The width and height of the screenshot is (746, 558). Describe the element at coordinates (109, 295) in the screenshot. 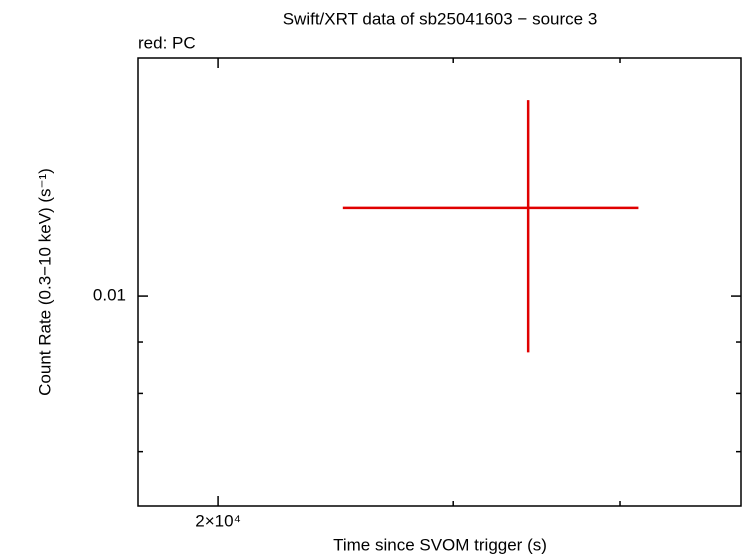

I see `y-tick-label: 0.01` at that location.